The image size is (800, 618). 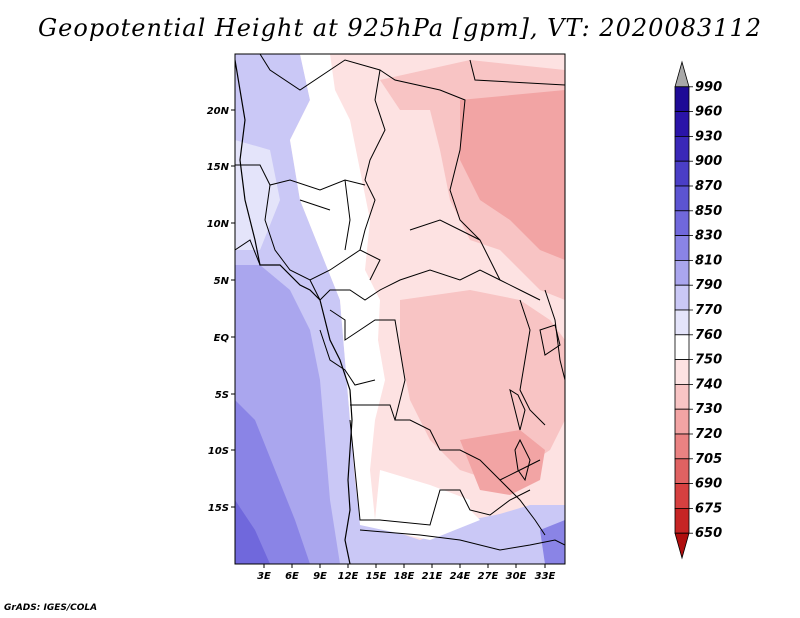 What do you see at coordinates (264, 576) in the screenshot?
I see `lon-label: 3E` at bounding box center [264, 576].